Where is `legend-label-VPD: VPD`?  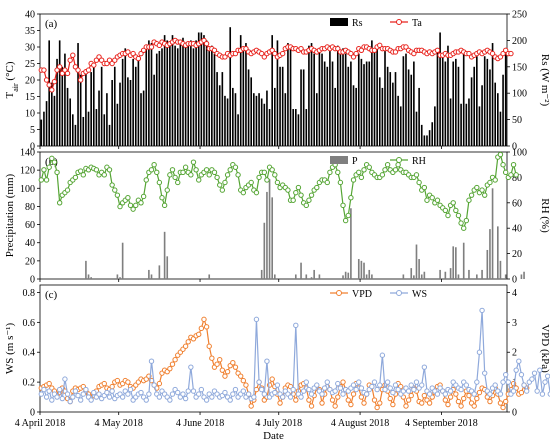
legend-label-VPD: VPD is located at coordinates (362, 294).